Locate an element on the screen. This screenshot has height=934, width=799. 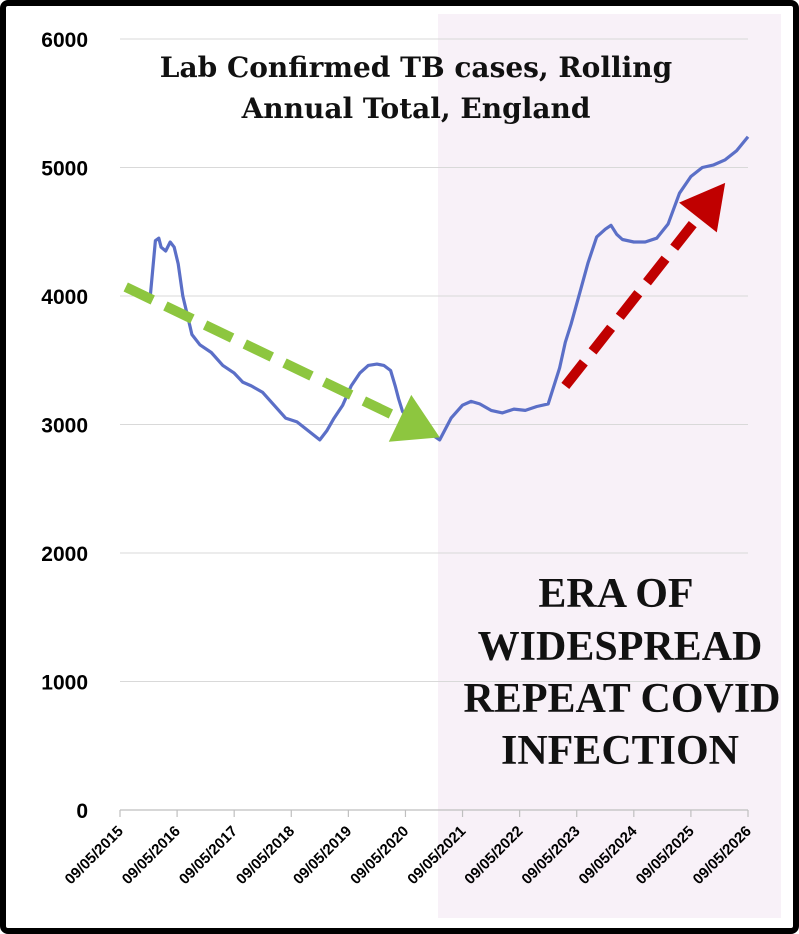
downward-trend-arrow-head is located at coordinates (414, 418).